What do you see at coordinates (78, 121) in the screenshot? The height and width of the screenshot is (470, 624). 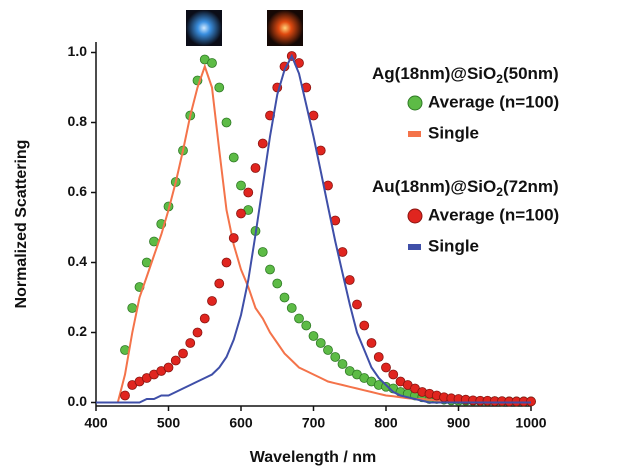 I see `y-tick-label: 0.8` at bounding box center [78, 121].